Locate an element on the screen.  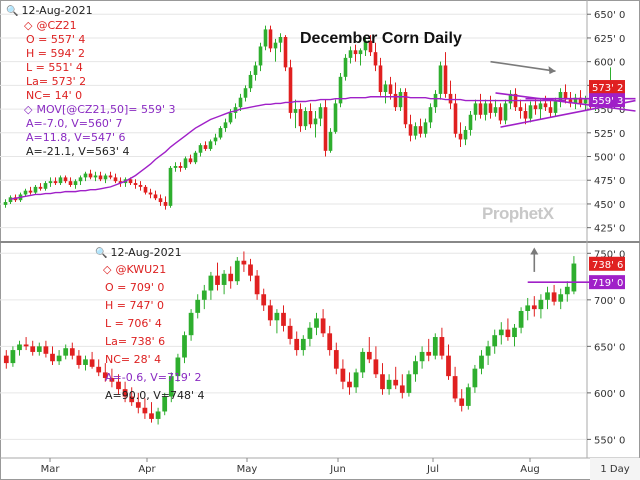
top-high: H = 594' 2 is located at coordinates (55, 53).